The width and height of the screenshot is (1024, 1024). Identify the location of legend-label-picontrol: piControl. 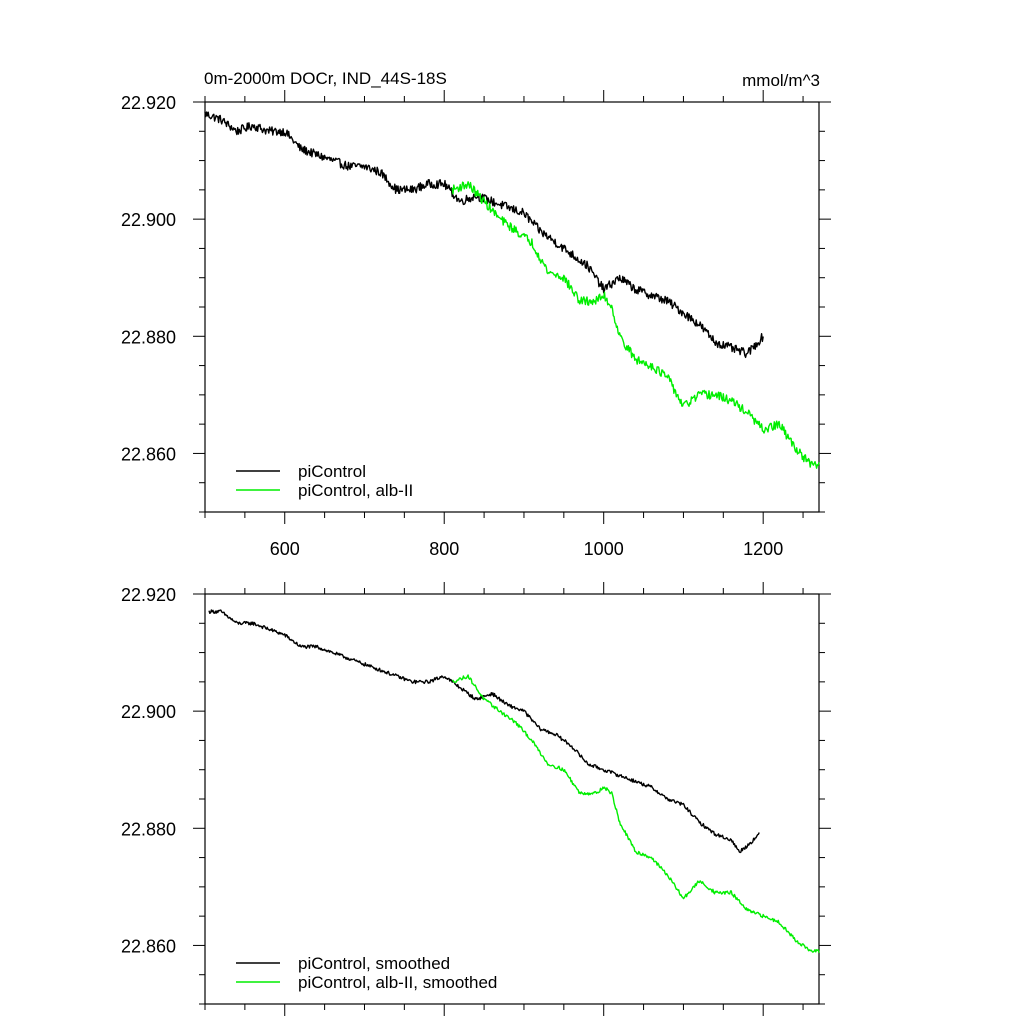
(332, 471).